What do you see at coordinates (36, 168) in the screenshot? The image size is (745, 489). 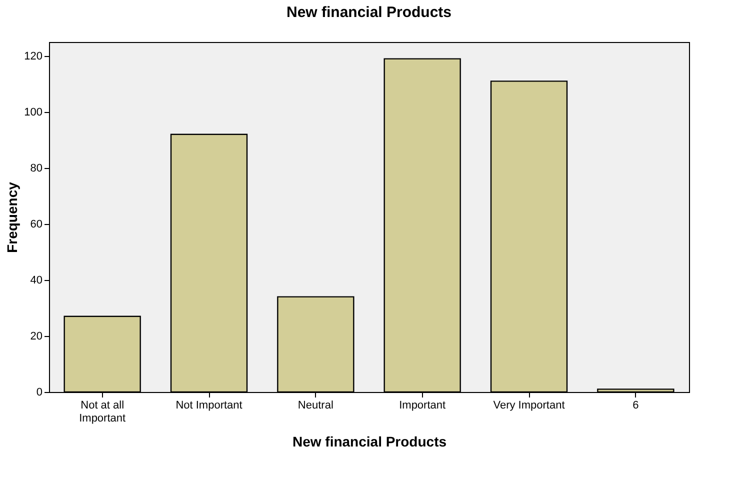 I see `y-tick-label: 80` at bounding box center [36, 168].